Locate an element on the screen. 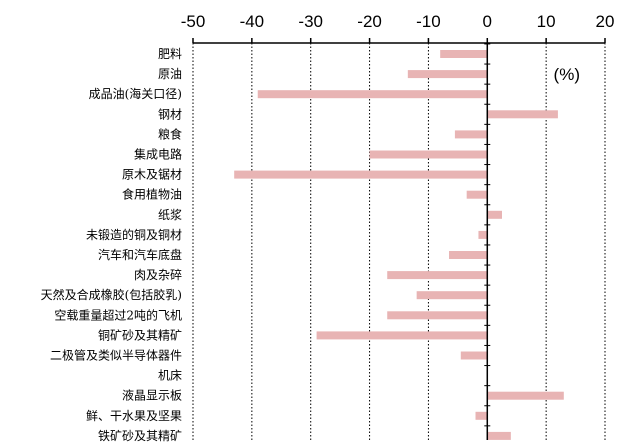 This screenshot has width=625, height=445. x-tick-label: -40 is located at coordinates (252, 21).